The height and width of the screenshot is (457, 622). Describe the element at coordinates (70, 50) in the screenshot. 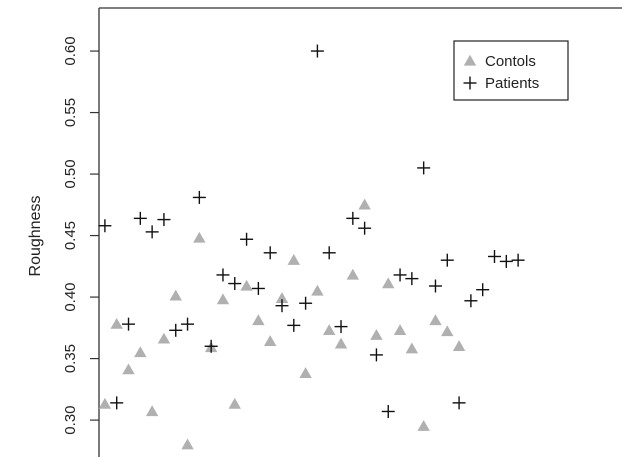

I see `y-tick-label: 0.60` at that location.